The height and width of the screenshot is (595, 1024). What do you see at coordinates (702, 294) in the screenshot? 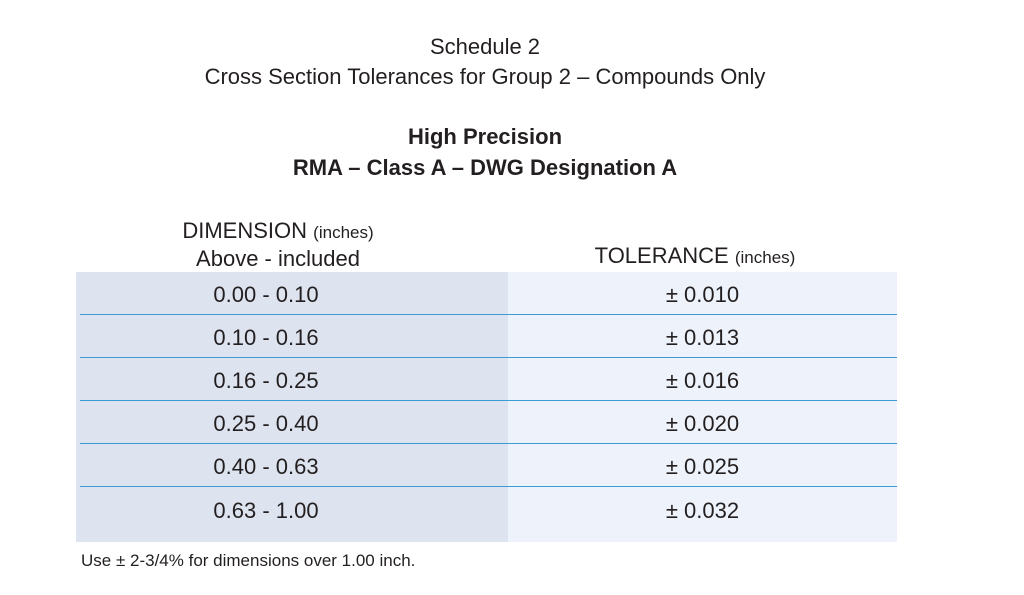
I see `tolerance-cell: ± 0.010` at bounding box center [702, 294].